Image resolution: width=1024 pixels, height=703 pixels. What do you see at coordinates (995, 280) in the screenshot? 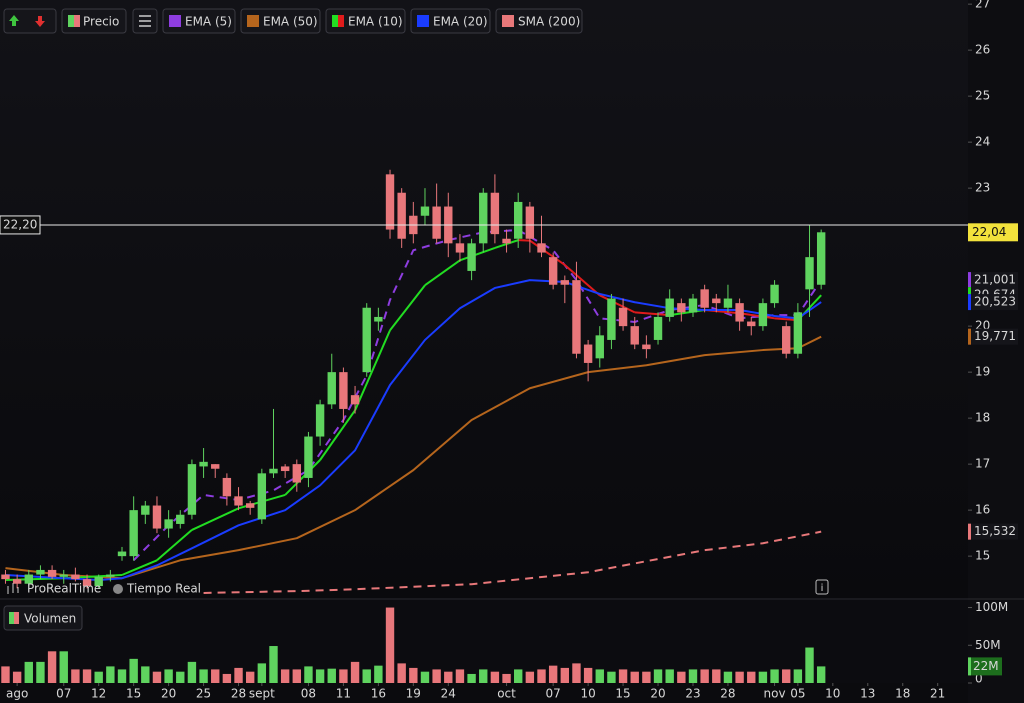
I see `last-value-label: 21,001` at bounding box center [995, 280].